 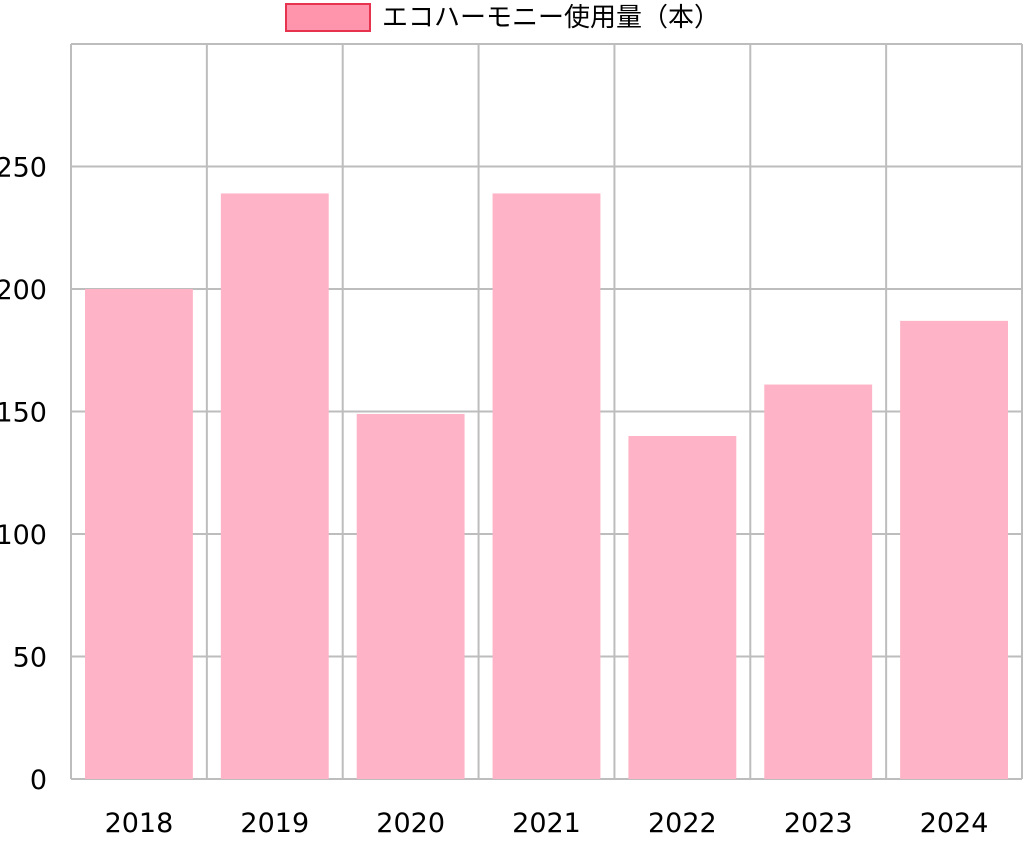 What do you see at coordinates (954, 823) in the screenshot?
I see `x-tick-label: 2024` at bounding box center [954, 823].